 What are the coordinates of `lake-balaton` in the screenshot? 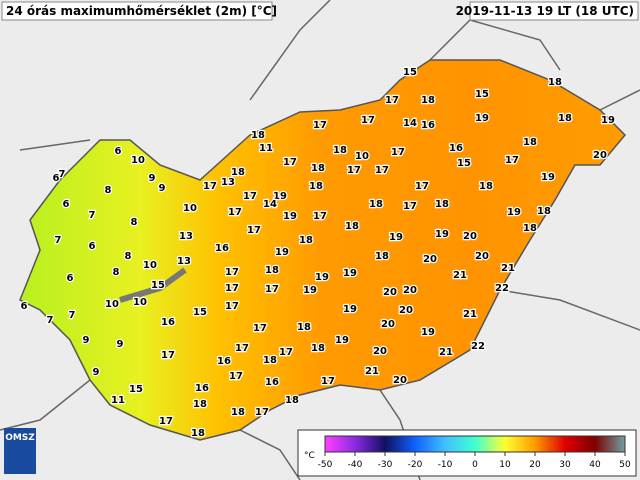 It's located at (153, 285).